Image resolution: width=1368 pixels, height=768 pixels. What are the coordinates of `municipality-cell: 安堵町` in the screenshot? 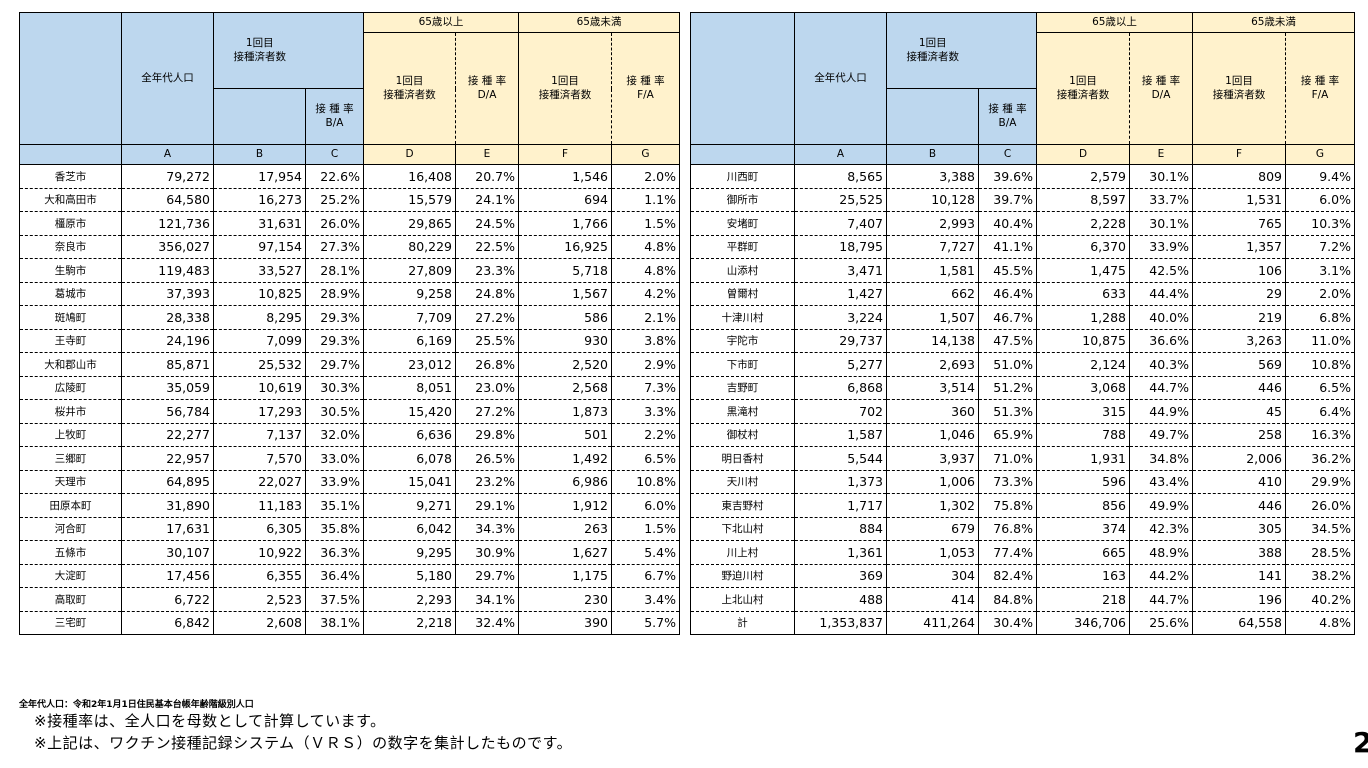 It's located at (742, 223).